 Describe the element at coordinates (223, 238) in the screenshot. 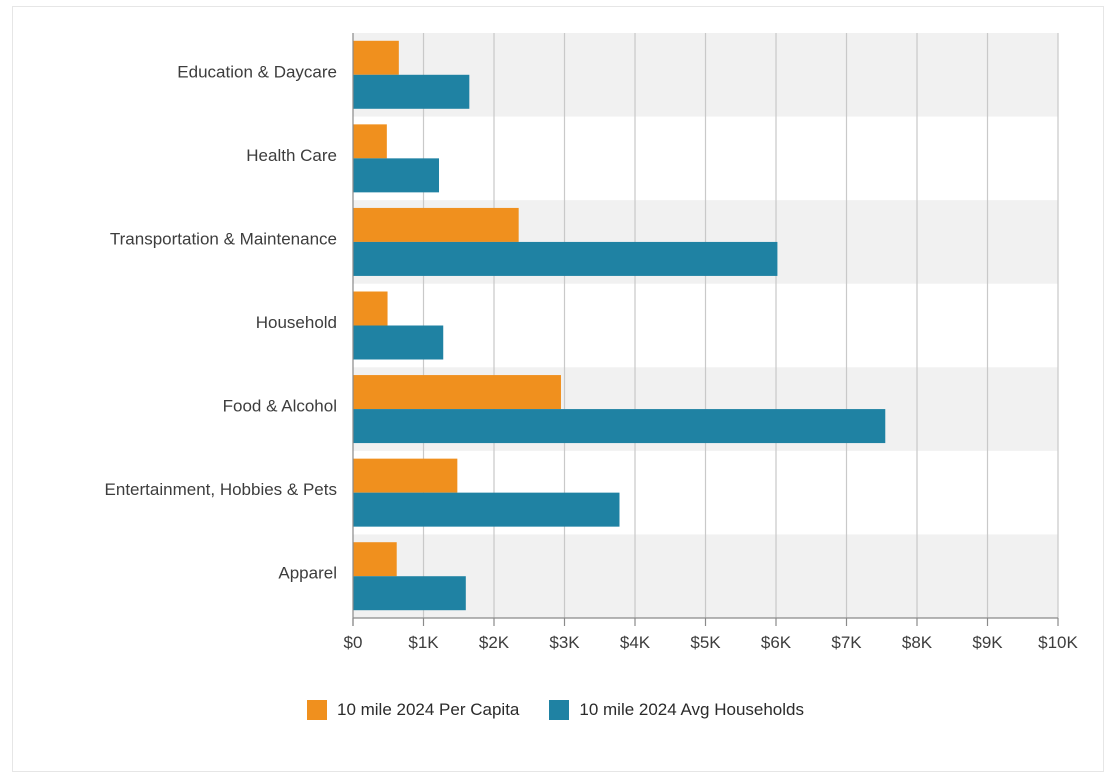

I see `category-label: Transportation & Maintenance` at that location.